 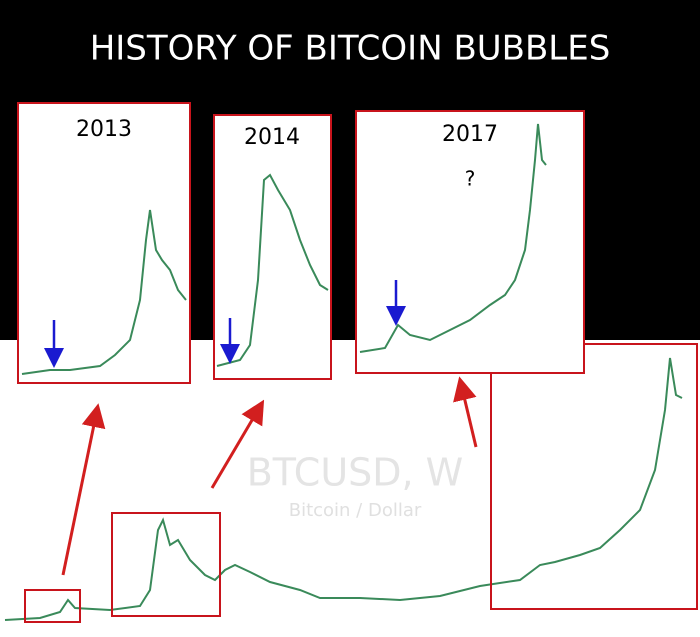 I want to click on inset-2013, so click(x=104, y=243).